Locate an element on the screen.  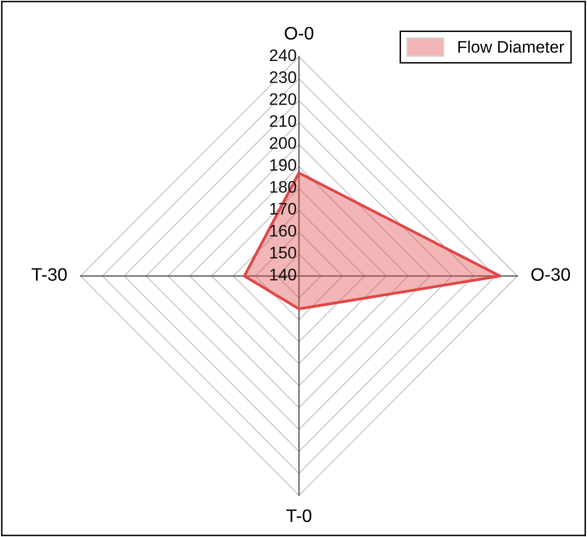
y-tick-label: 170 is located at coordinates (283, 208).